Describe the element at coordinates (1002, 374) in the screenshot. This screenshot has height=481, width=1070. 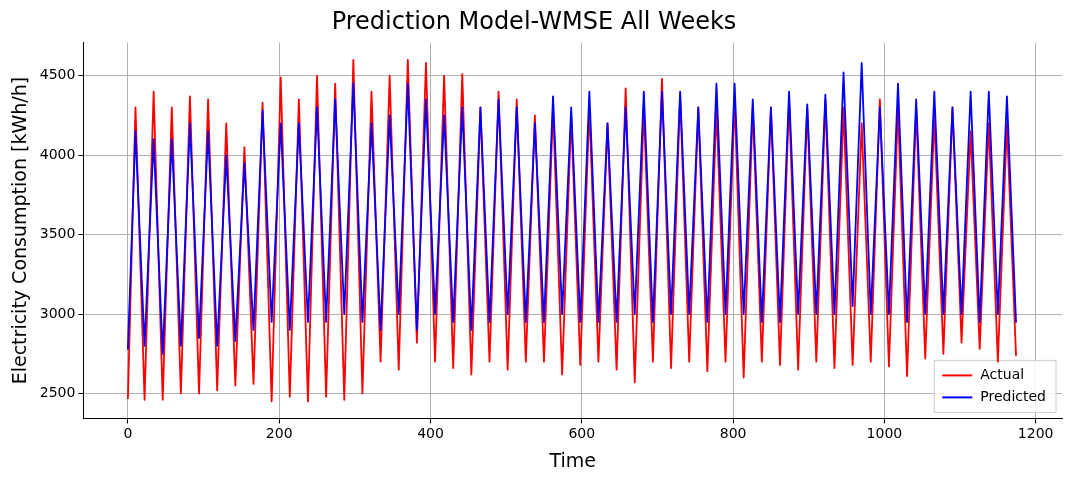
I see `legend-label: Actual` at that location.